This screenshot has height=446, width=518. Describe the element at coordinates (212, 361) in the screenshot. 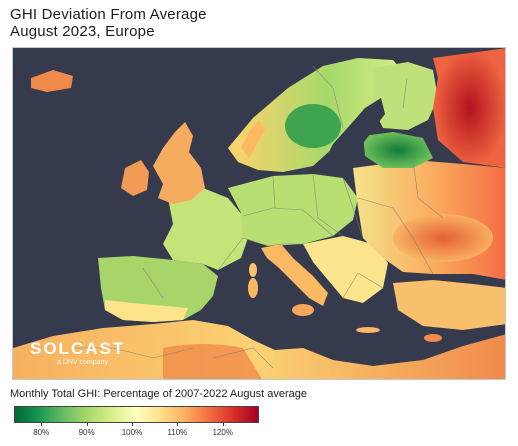

I see `region-sahara-hot` at that location.